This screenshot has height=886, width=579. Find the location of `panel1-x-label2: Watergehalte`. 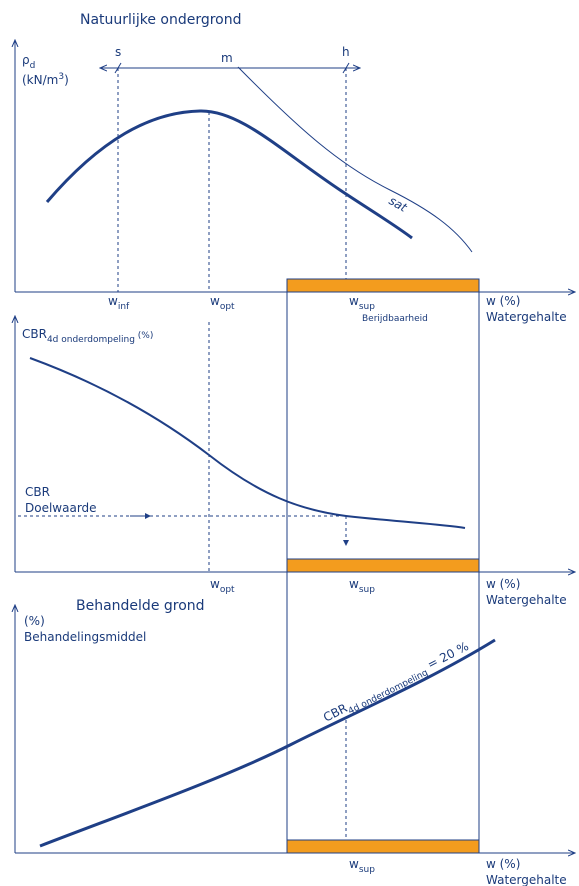

panel1-x-label2: Watergehalte is located at coordinates (526, 317).